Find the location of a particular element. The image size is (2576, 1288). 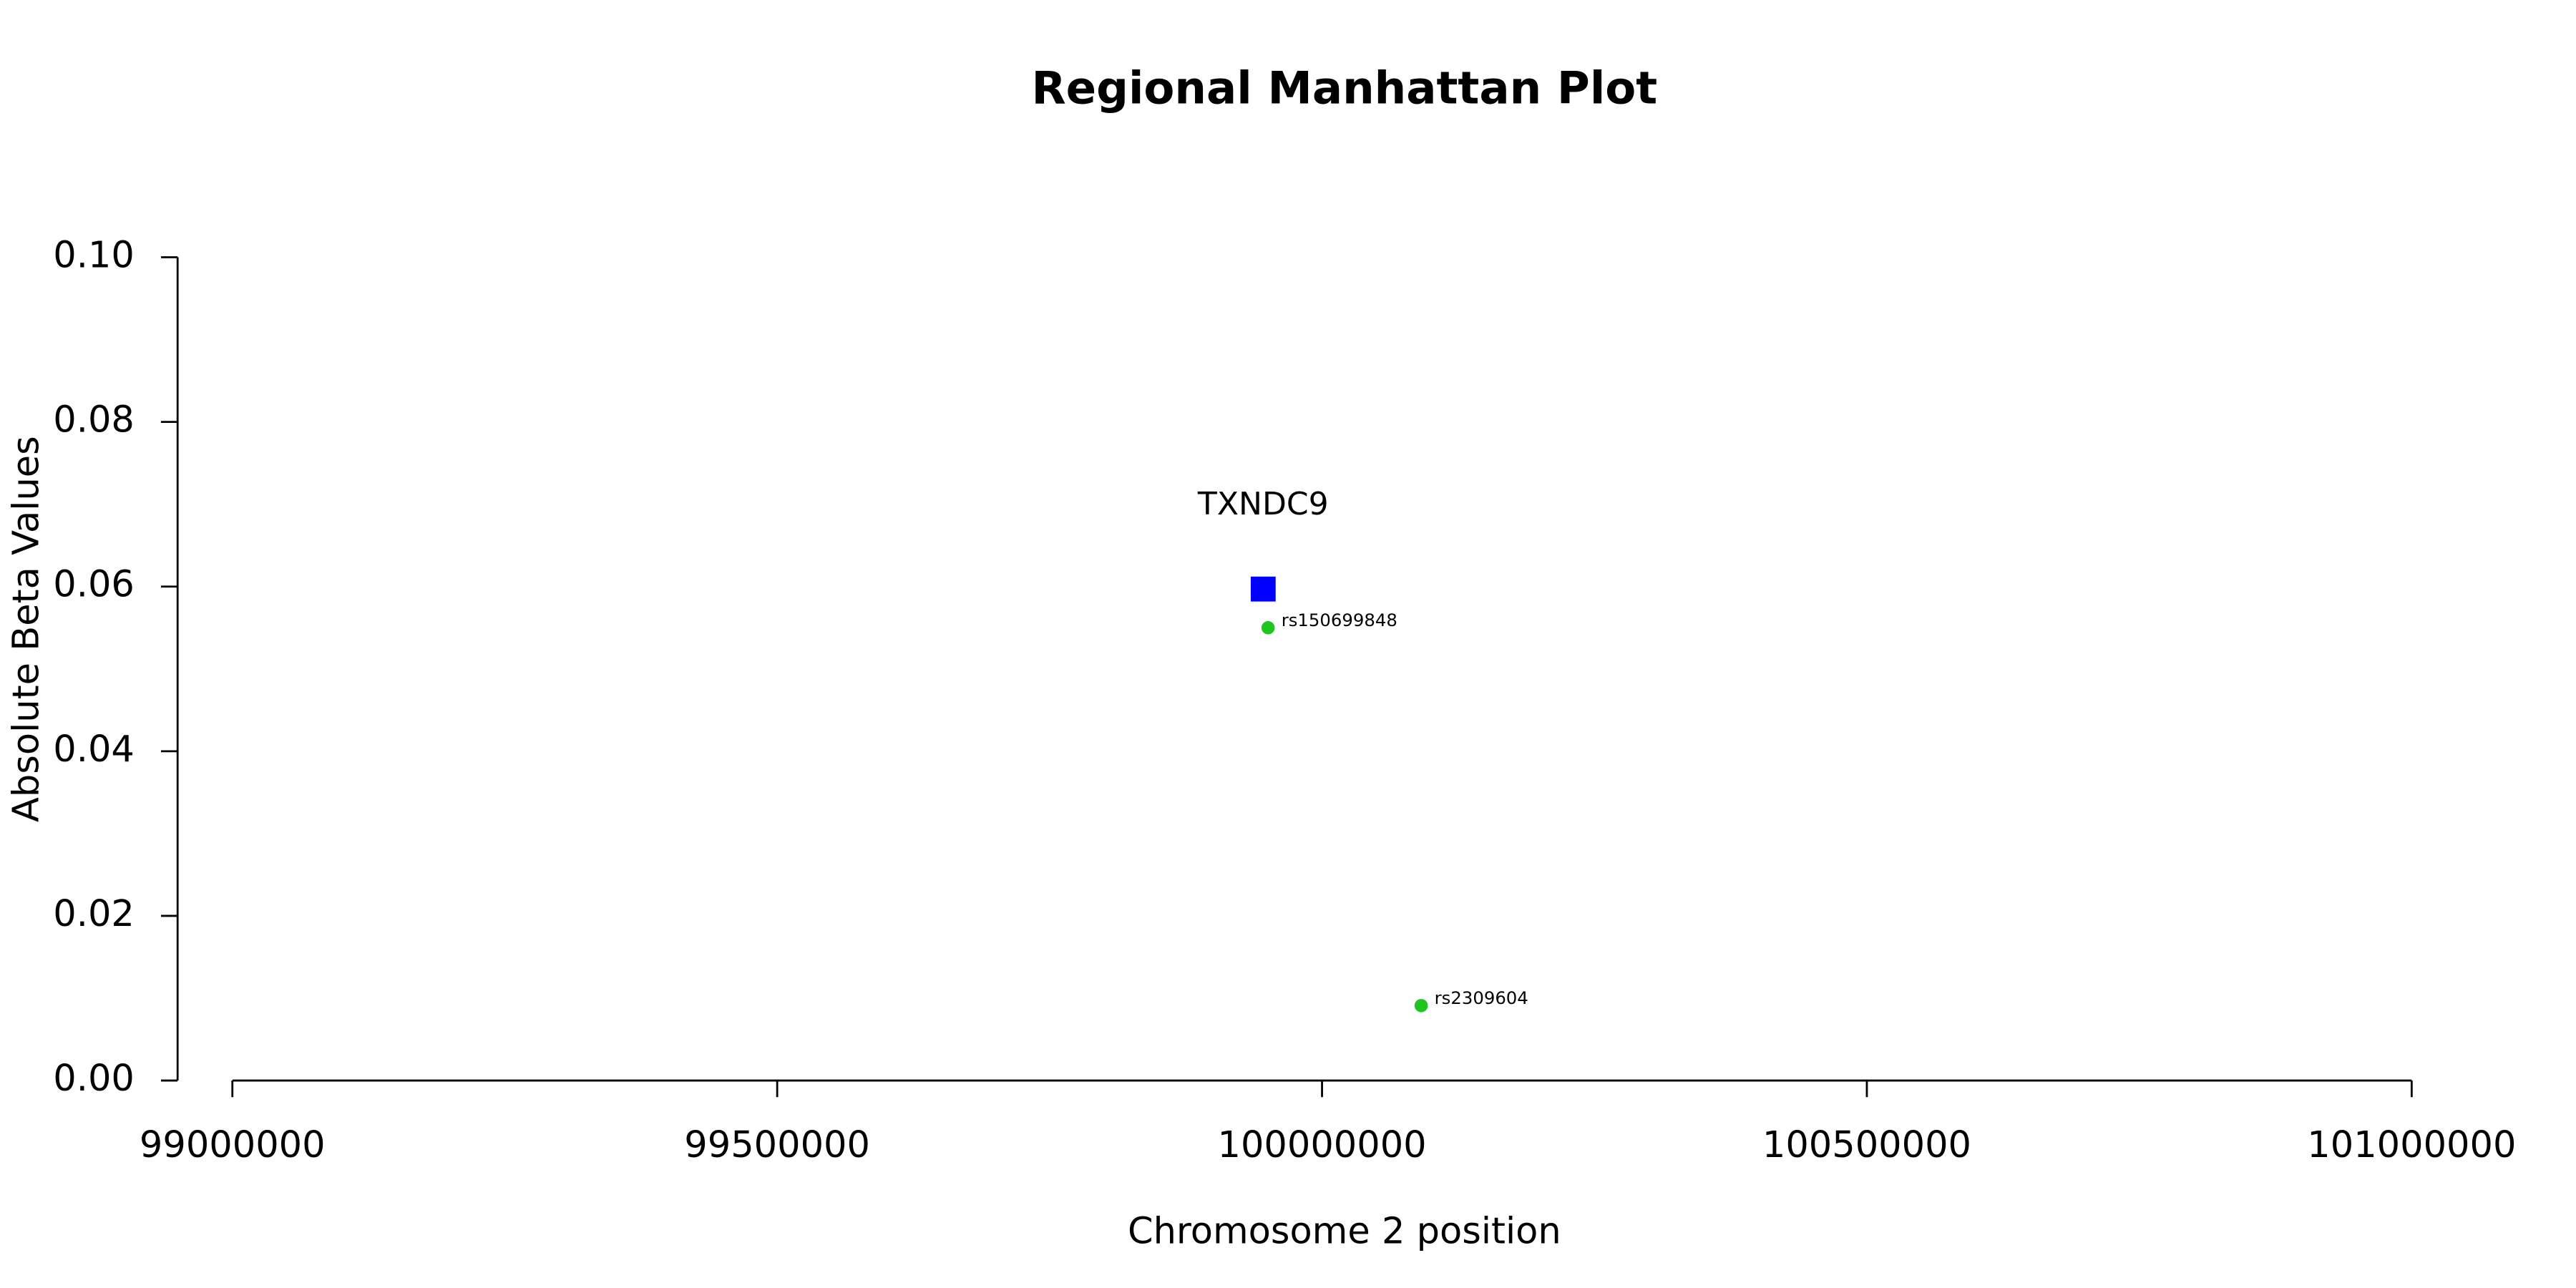

x-tick-label: 101000000 is located at coordinates (2411, 1145).